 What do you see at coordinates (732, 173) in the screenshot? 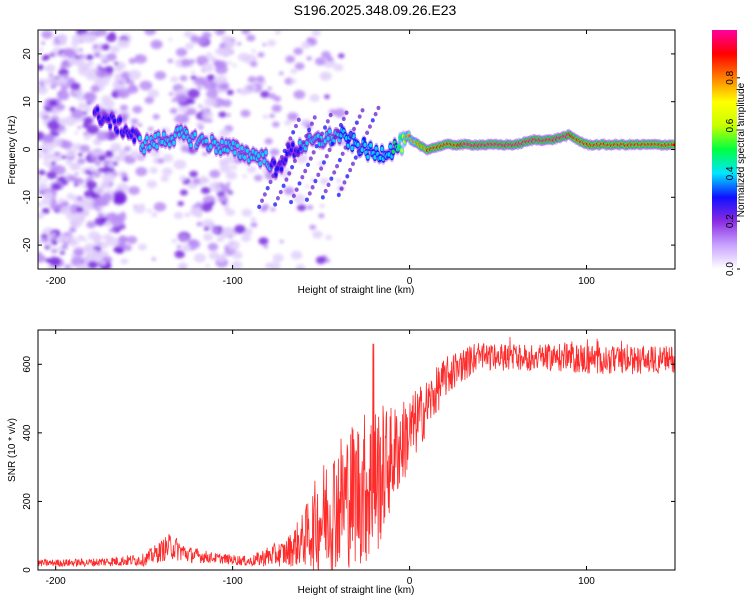
I see `colorbar-ticks: 0.0 0.2 0.4 0.6 0.8` at bounding box center [732, 173].